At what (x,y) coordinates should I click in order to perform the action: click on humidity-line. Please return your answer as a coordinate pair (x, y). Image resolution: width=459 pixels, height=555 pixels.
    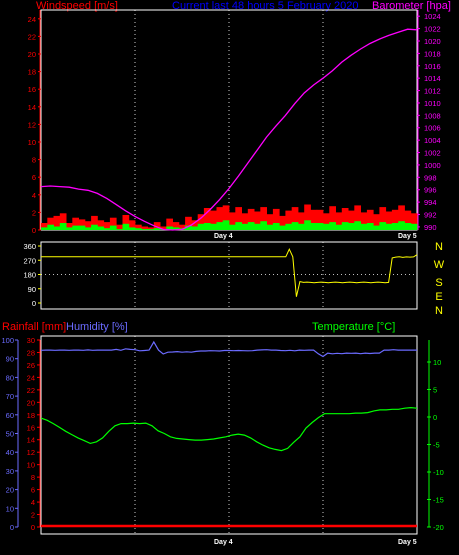
    Looking at the image, I should click on (228, 349).